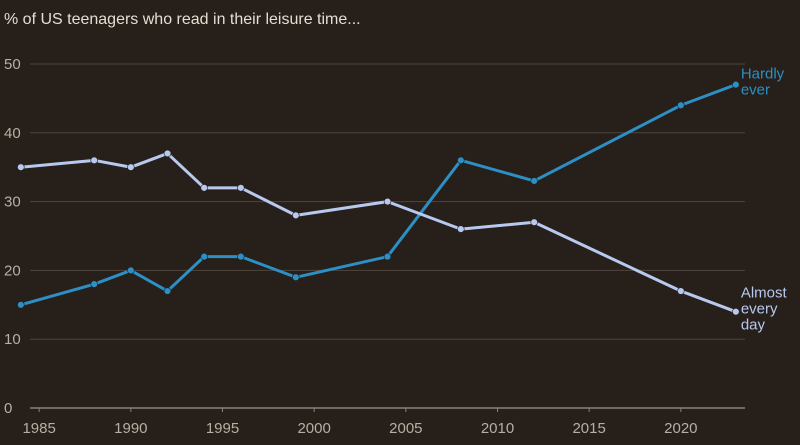  I want to click on series-label-1: Almost every day, so click(764, 309).